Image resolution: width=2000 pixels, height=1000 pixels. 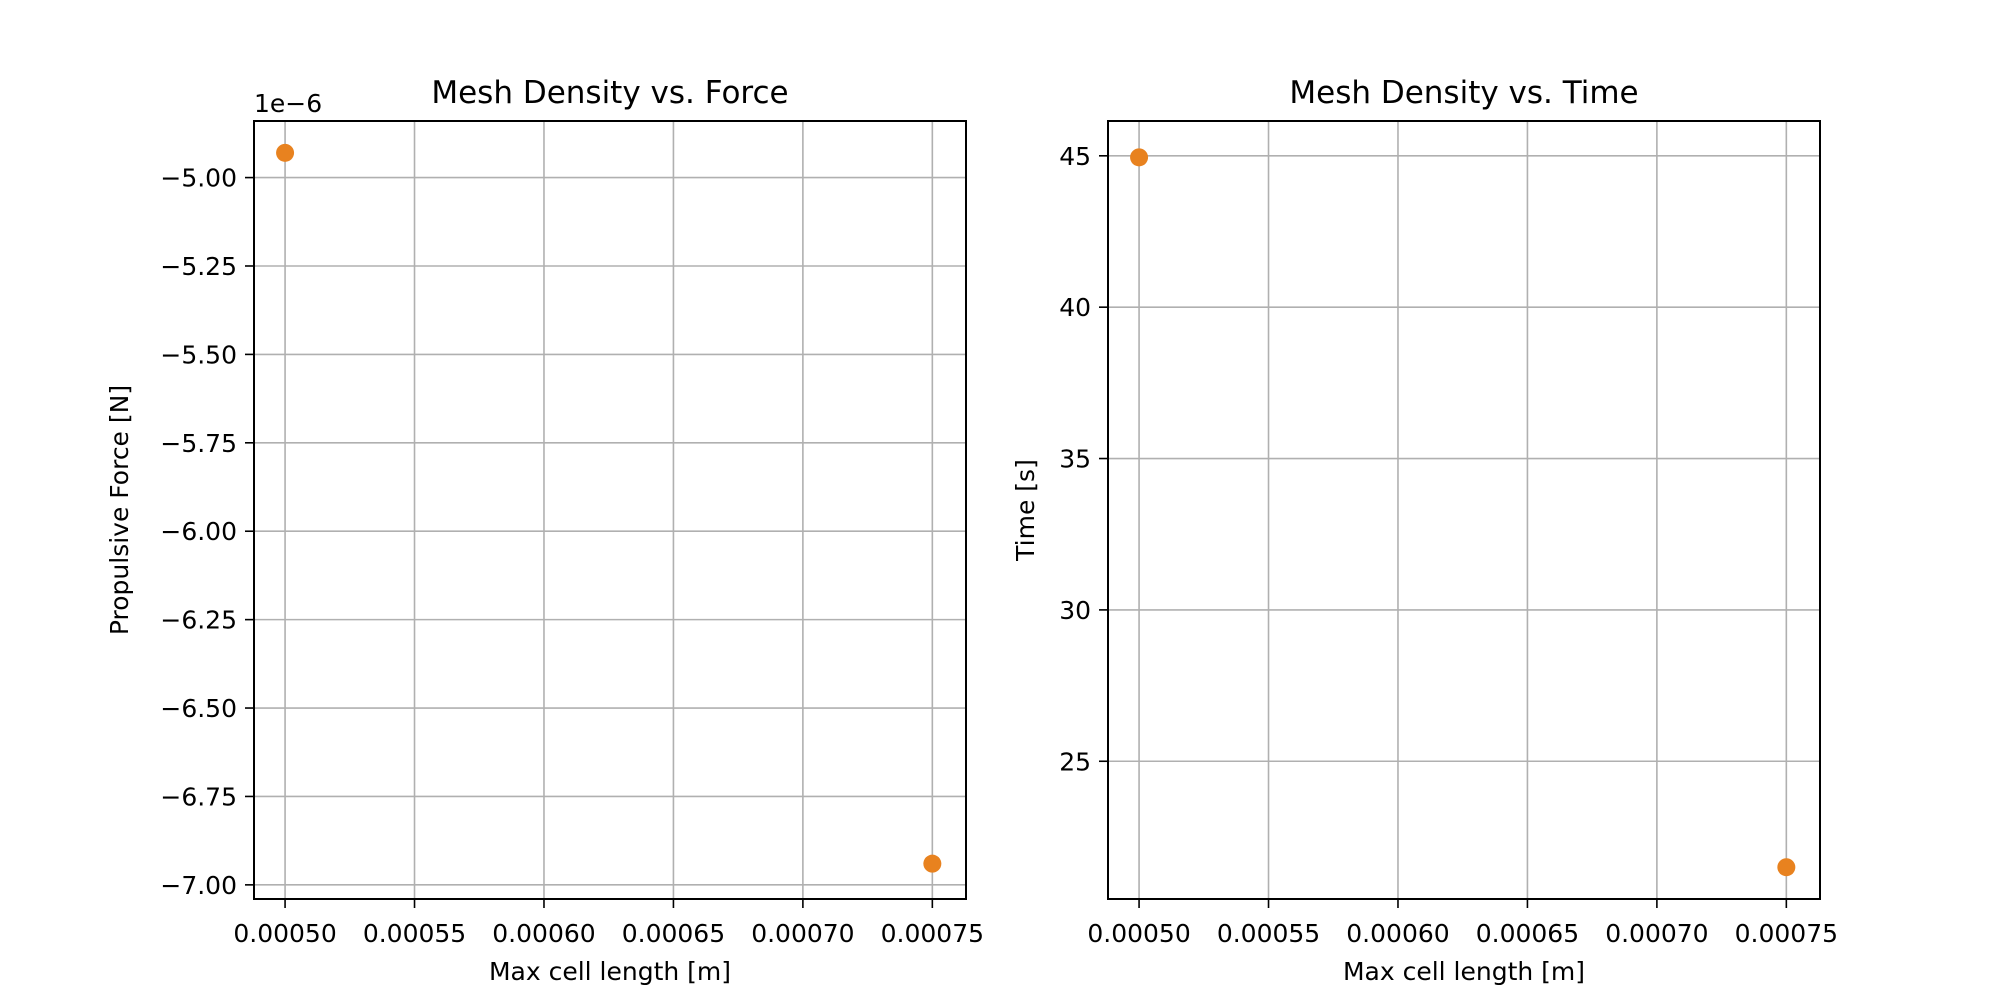 I want to click on time-y-tick-label: 40, so click(x=1075, y=307).